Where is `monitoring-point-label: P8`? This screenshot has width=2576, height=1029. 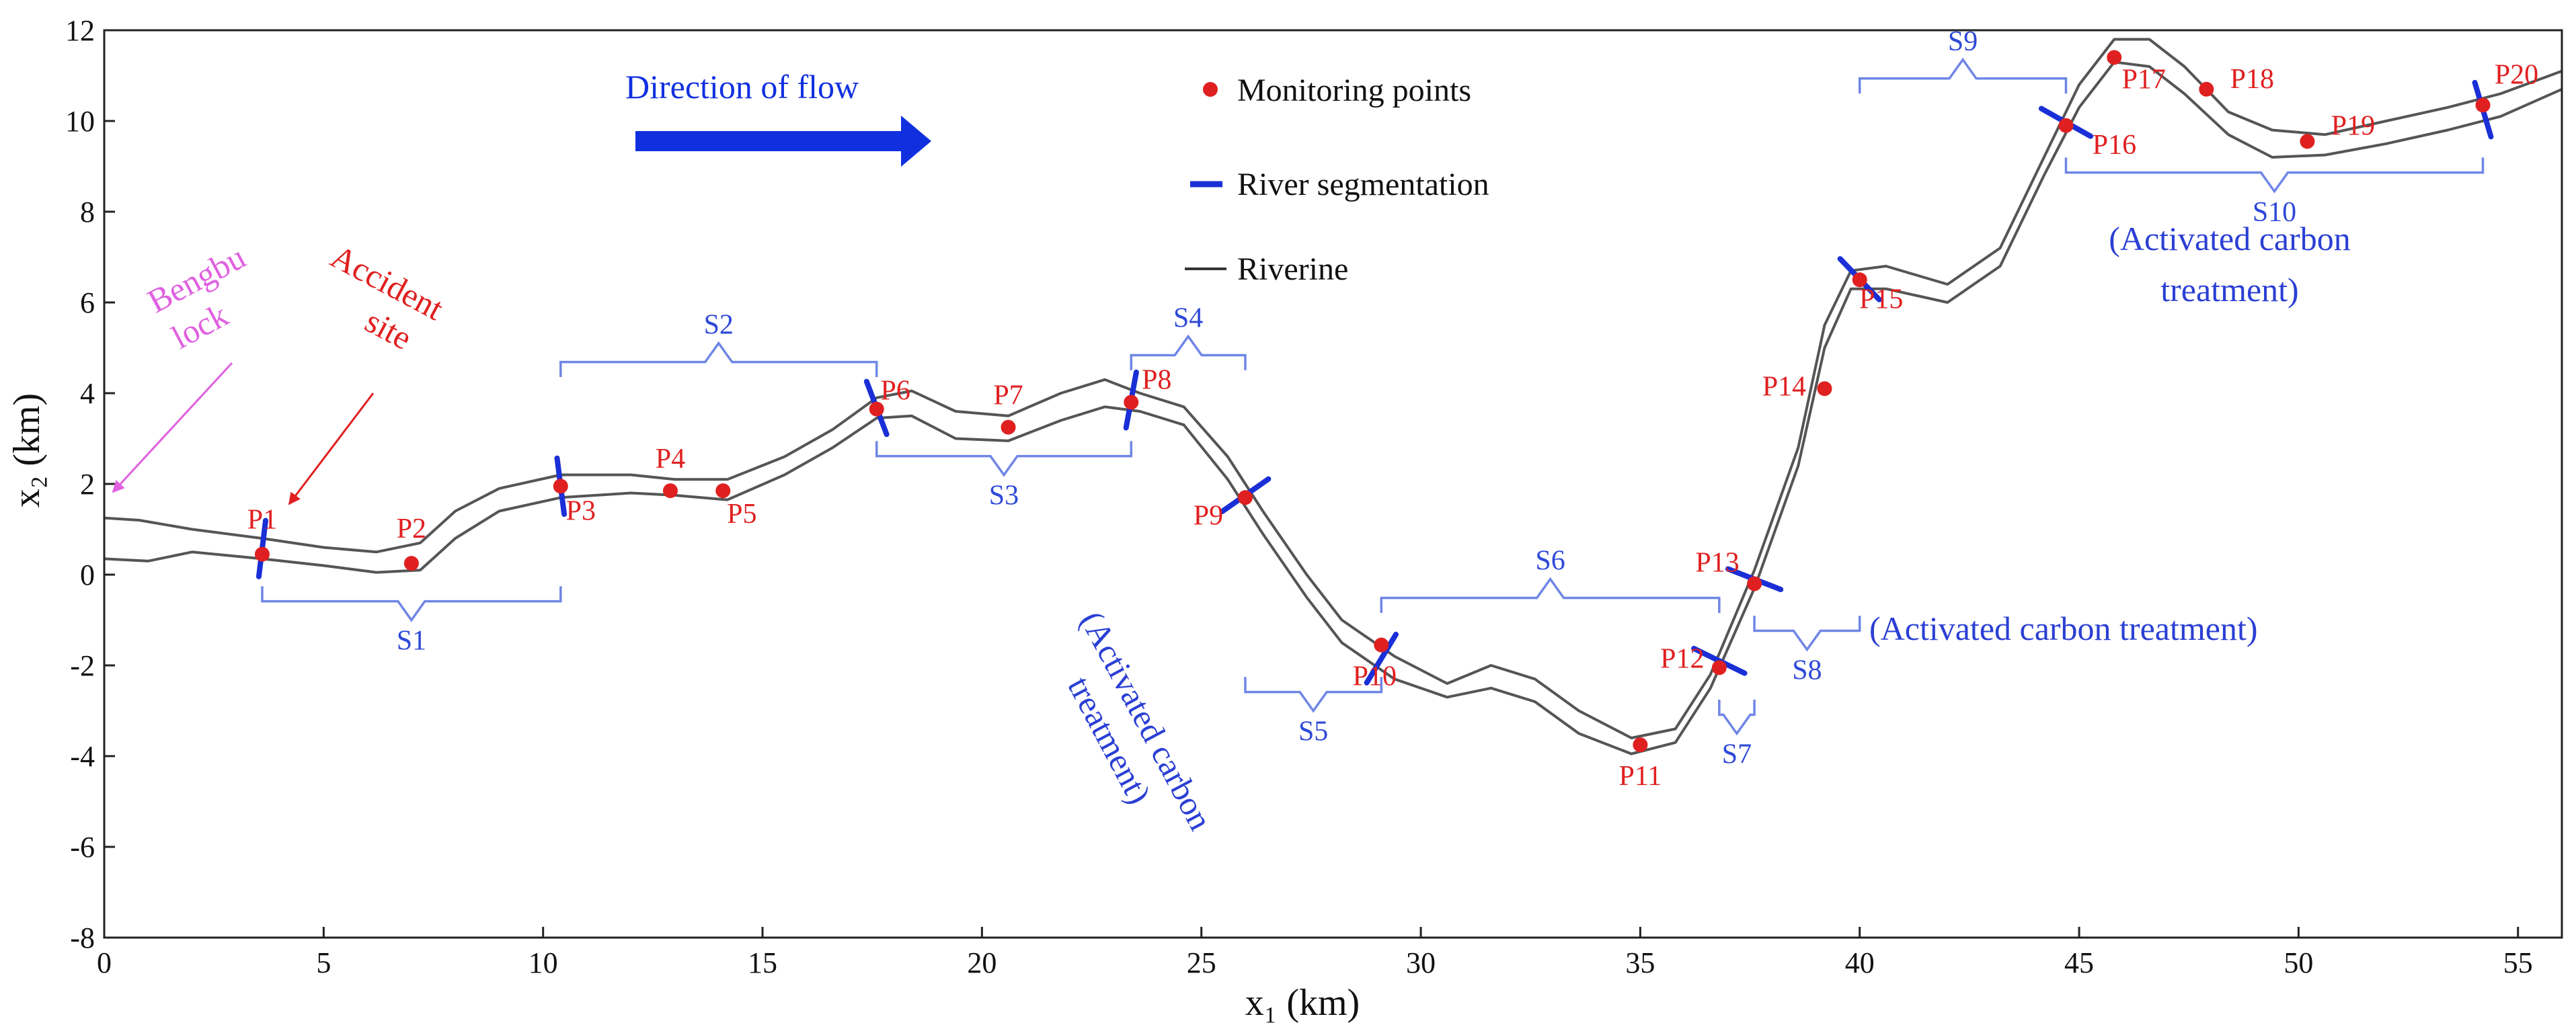 monitoring-point-label: P8 is located at coordinates (1157, 380).